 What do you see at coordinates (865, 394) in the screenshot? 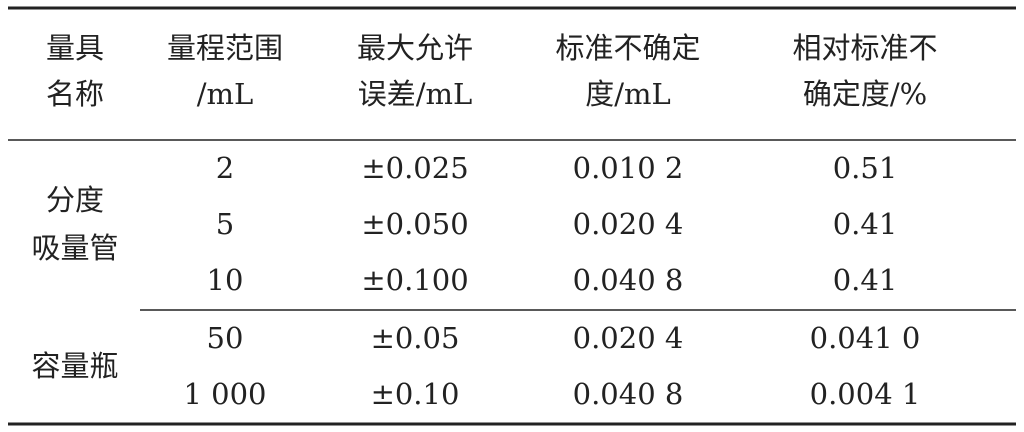
I see `cell: 0.004 1` at bounding box center [865, 394].